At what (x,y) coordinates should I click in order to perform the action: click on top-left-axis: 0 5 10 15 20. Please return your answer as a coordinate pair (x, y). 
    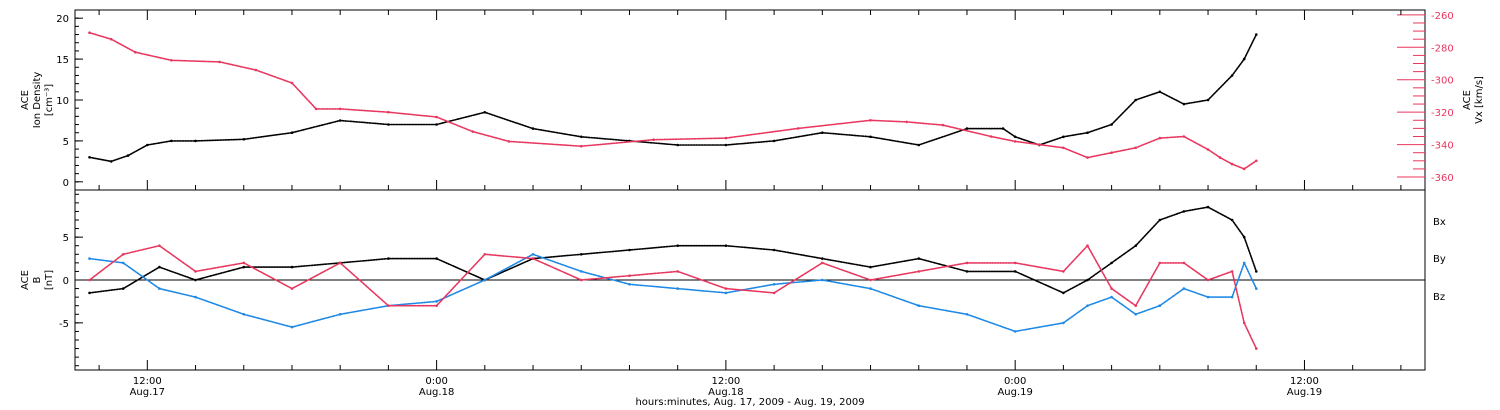
    Looking at the image, I should click on (69, 101).